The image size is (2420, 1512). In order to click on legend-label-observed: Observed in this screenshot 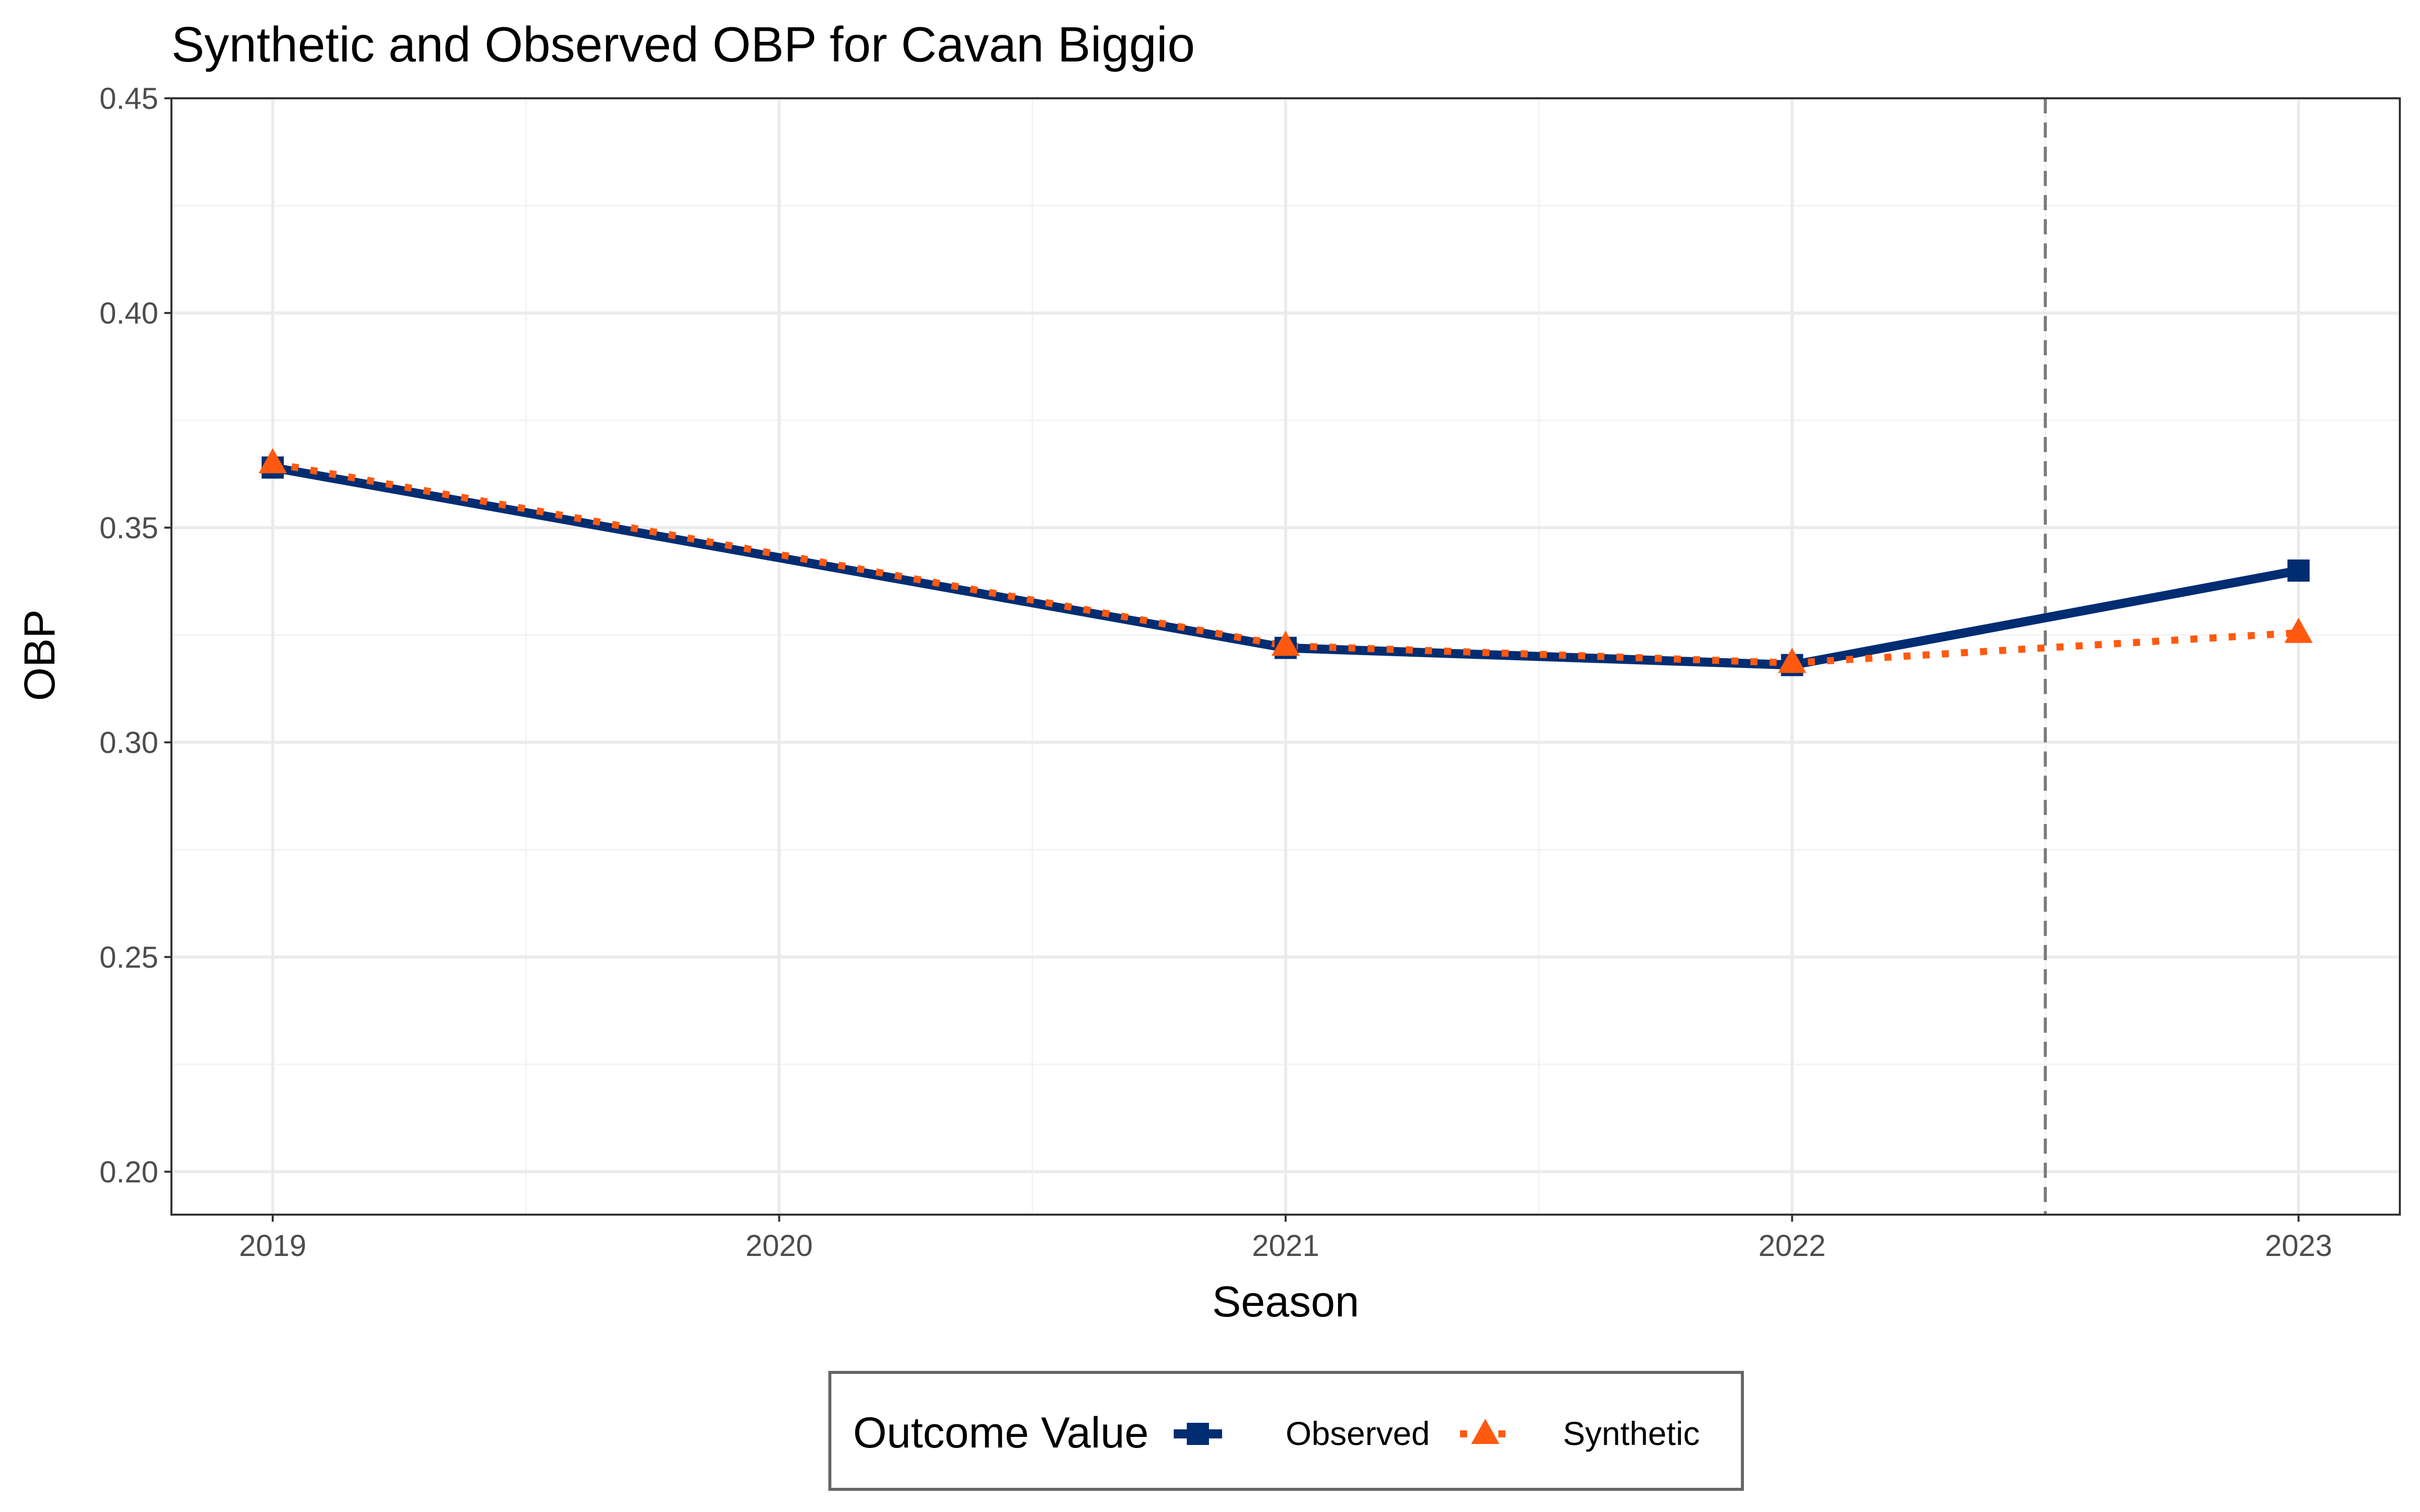, I will do `click(1358, 1433)`.